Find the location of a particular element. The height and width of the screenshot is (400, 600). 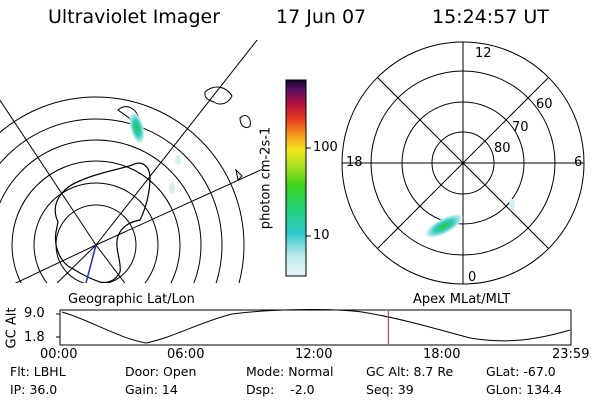

instrument-title: Ultraviolet Imager is located at coordinates (134, 17).